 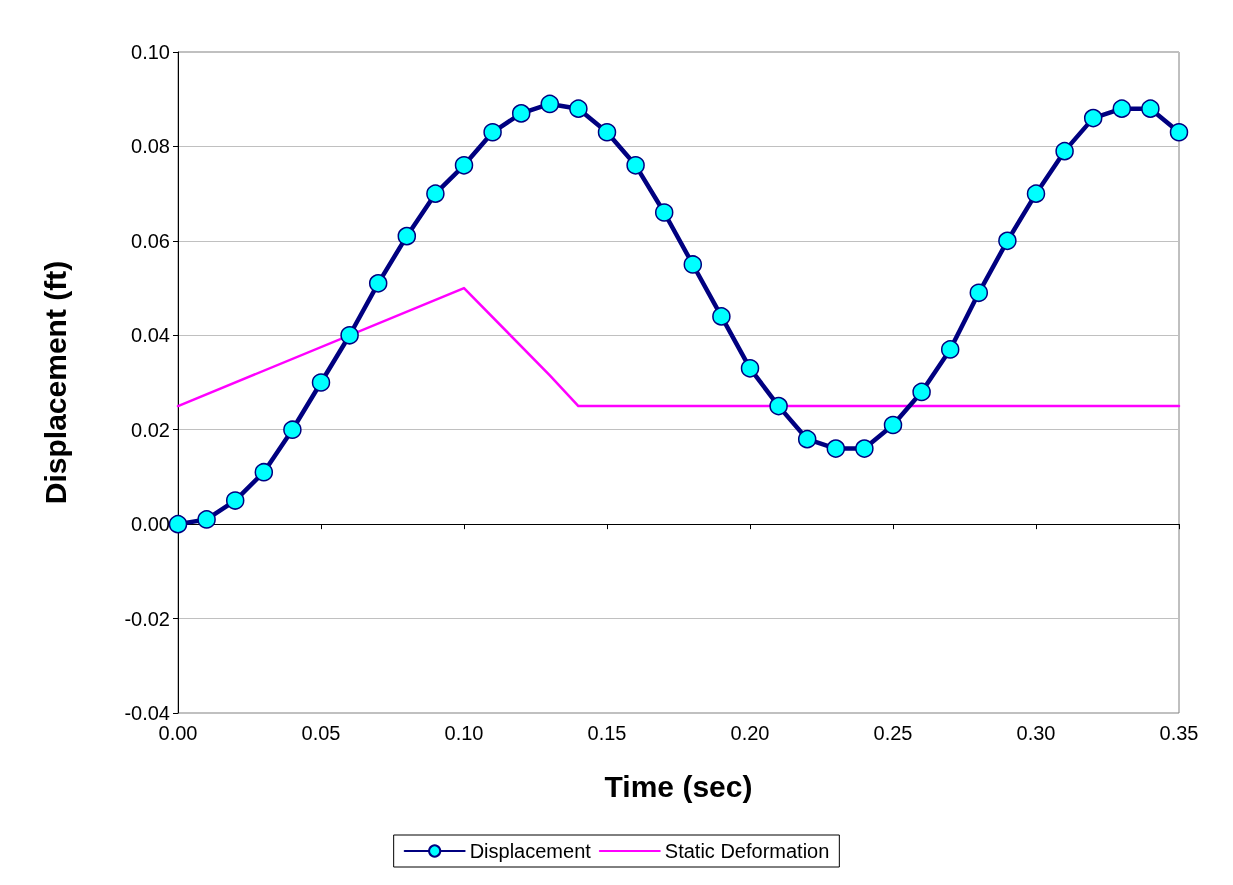 What do you see at coordinates (147, 618) in the screenshot?
I see `y-tick-label: -0.02` at bounding box center [147, 618].